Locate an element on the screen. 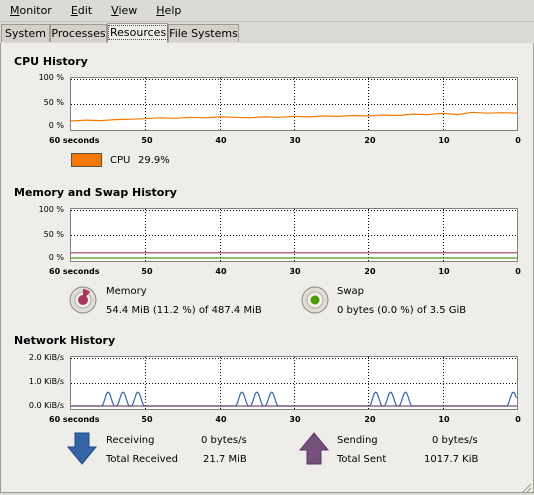 Image resolution: width=534 pixels, height=495 pixels. cpu-graph-canvas is located at coordinates (294, 104).